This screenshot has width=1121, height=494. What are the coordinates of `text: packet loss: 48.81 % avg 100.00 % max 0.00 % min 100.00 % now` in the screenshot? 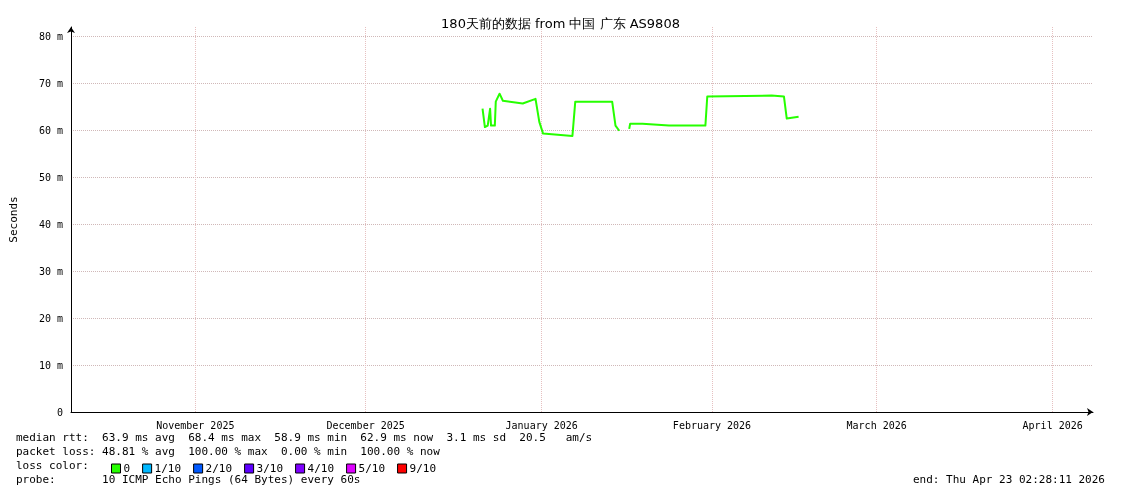 It's located at (228, 451).